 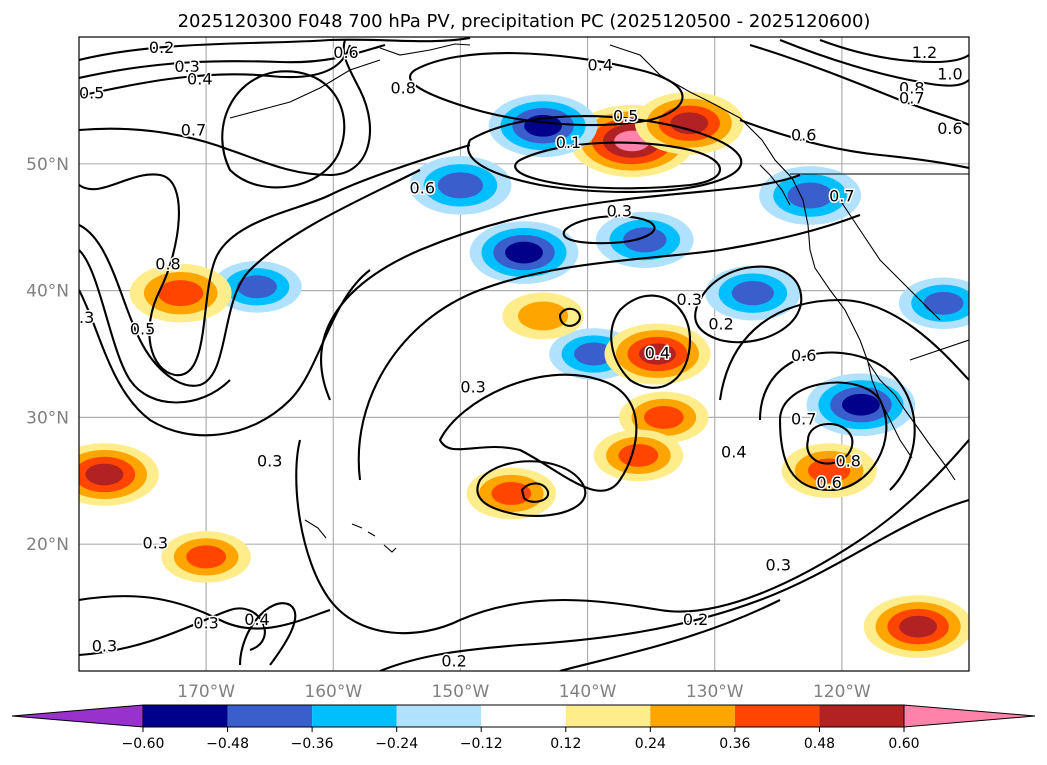 I want to click on lon-tick-label: 150°W, so click(x=461, y=692).